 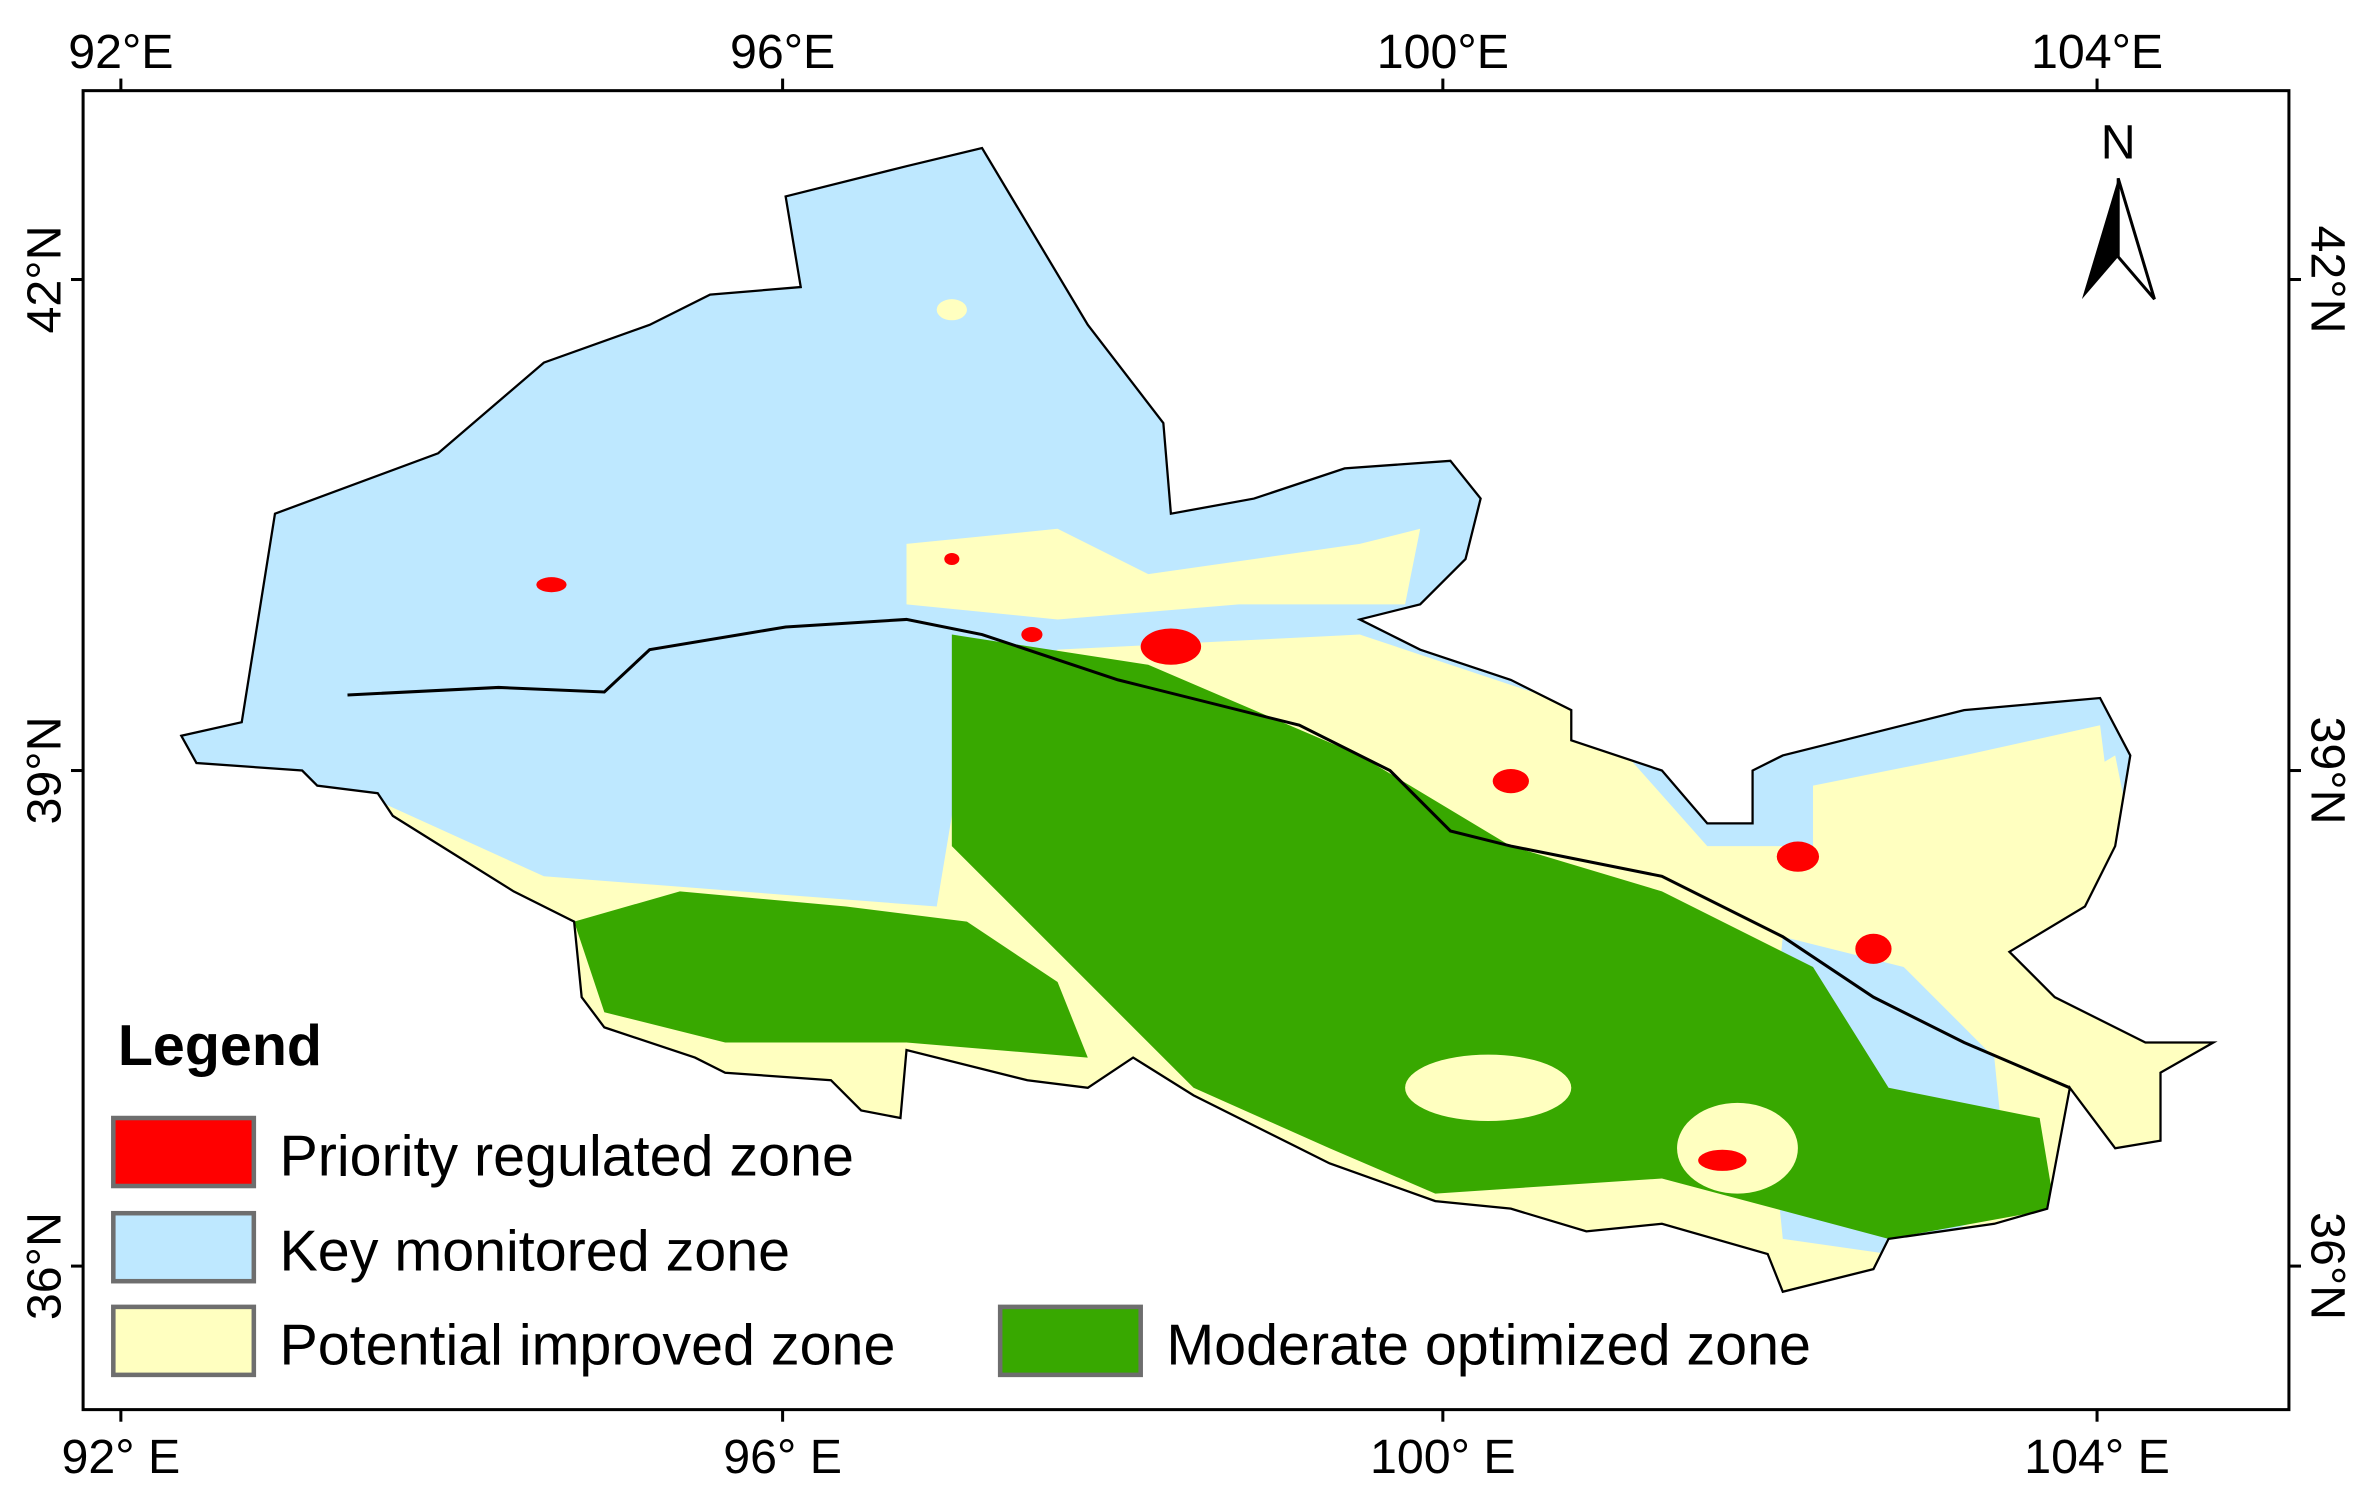 I want to click on legend-title: Legend, so click(x=220, y=1046).